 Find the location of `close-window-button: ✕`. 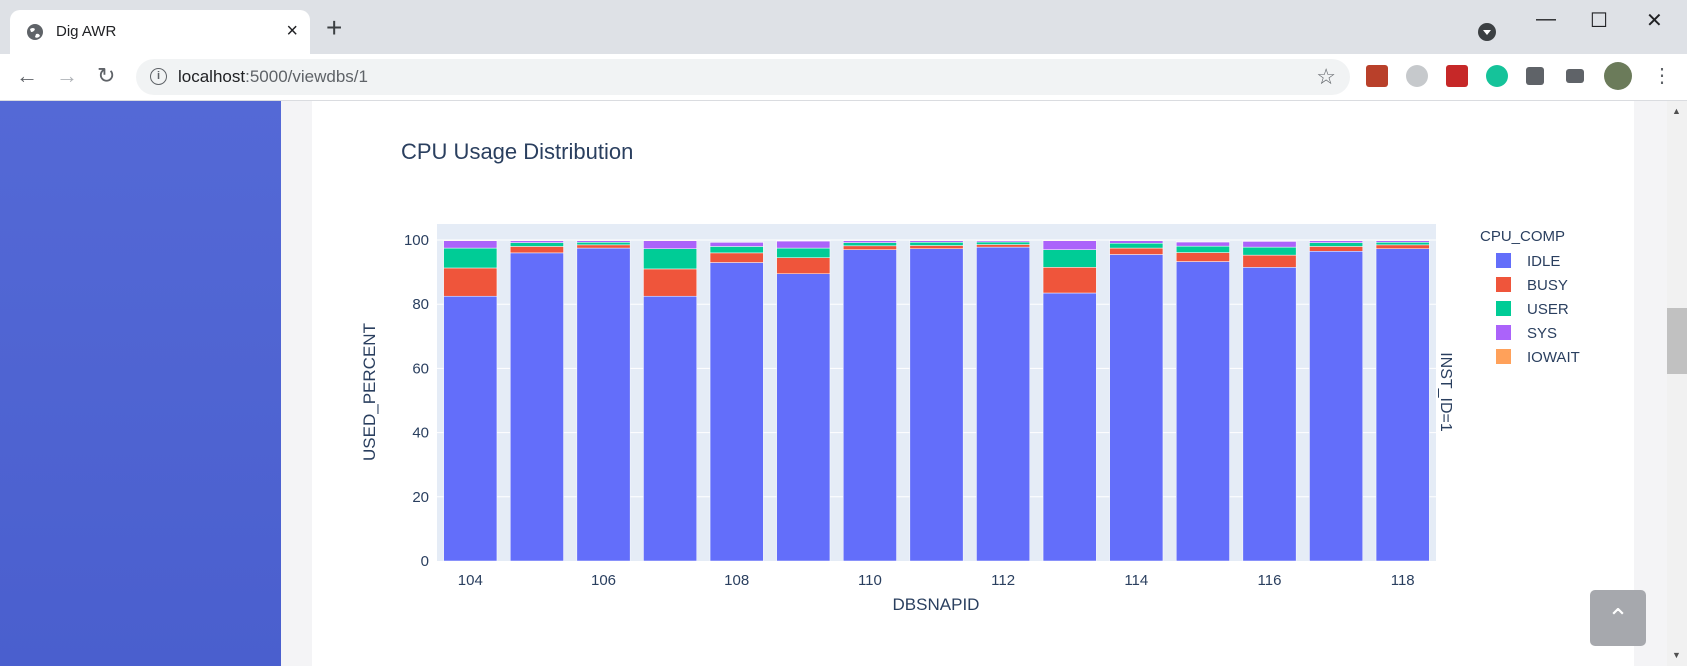

close-window-button: ✕ is located at coordinates (1654, 21).